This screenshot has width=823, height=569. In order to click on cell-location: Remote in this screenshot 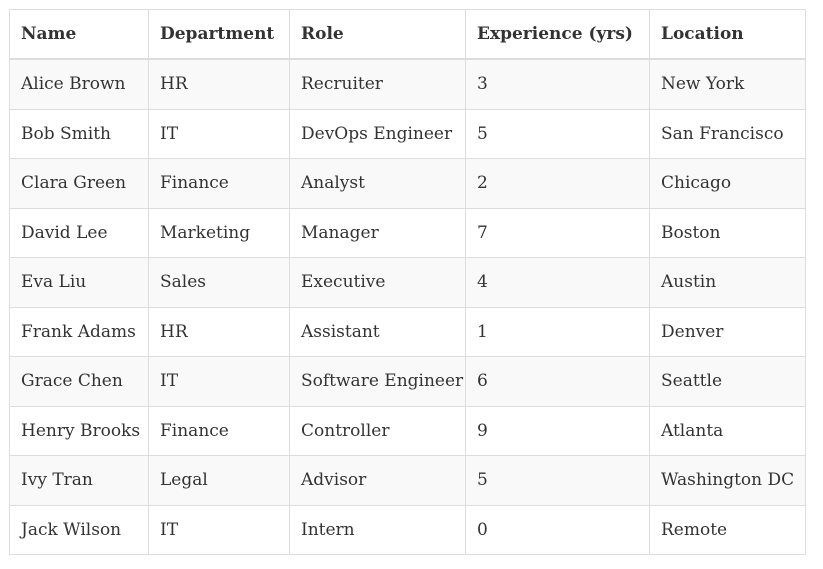, I will do `click(727, 529)`.